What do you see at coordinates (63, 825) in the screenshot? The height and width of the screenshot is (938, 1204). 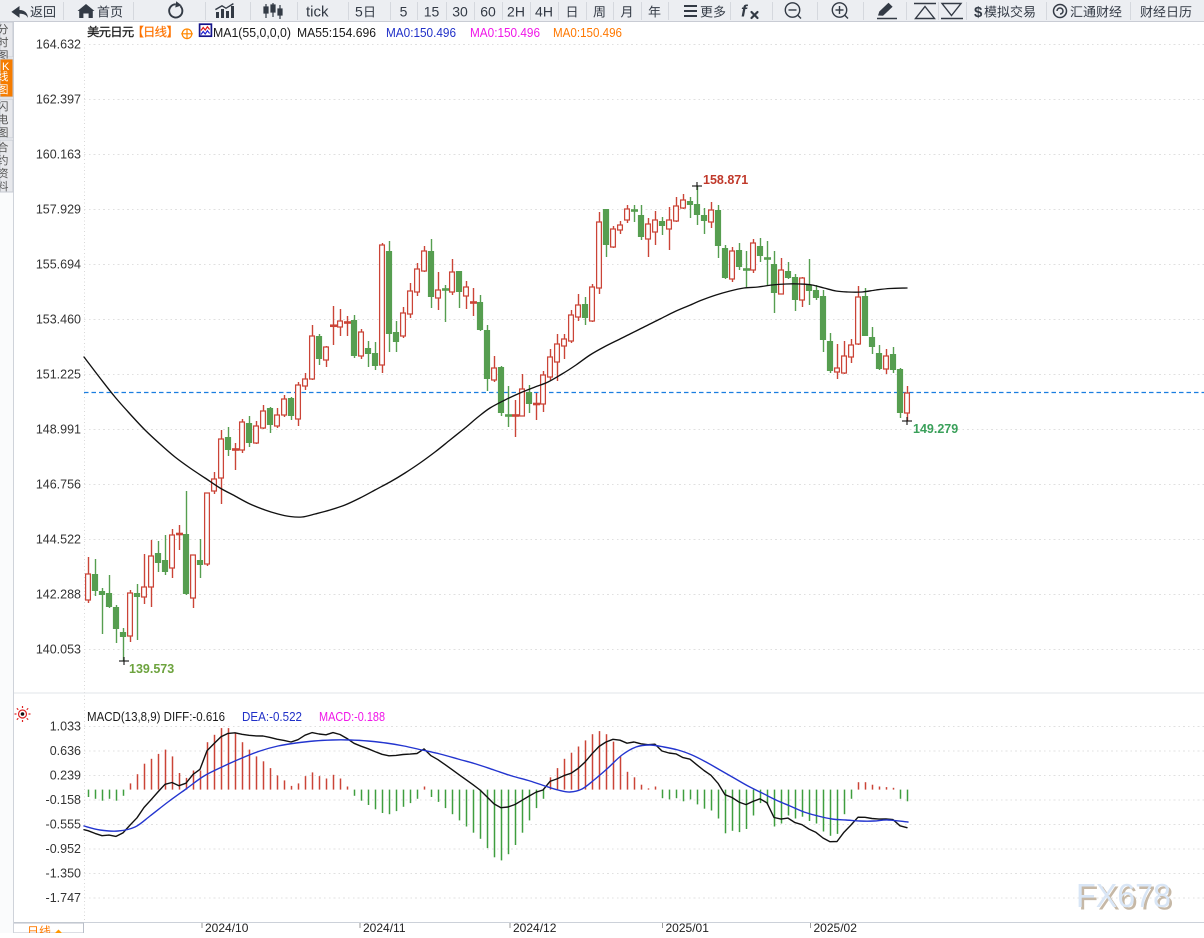 I see `svg-text: -0.555` at bounding box center [63, 825].